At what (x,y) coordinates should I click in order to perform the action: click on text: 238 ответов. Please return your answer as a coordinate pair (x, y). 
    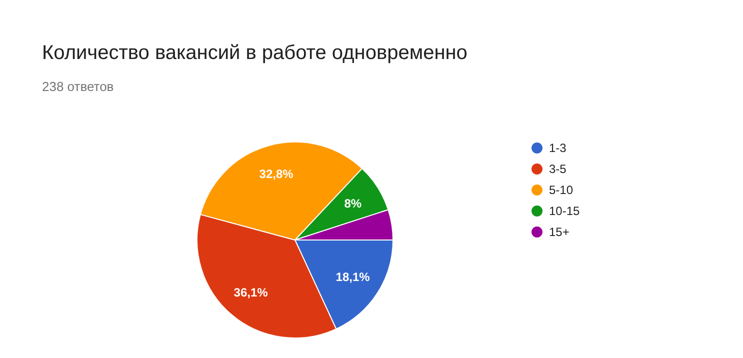
    Looking at the image, I should click on (78, 86).